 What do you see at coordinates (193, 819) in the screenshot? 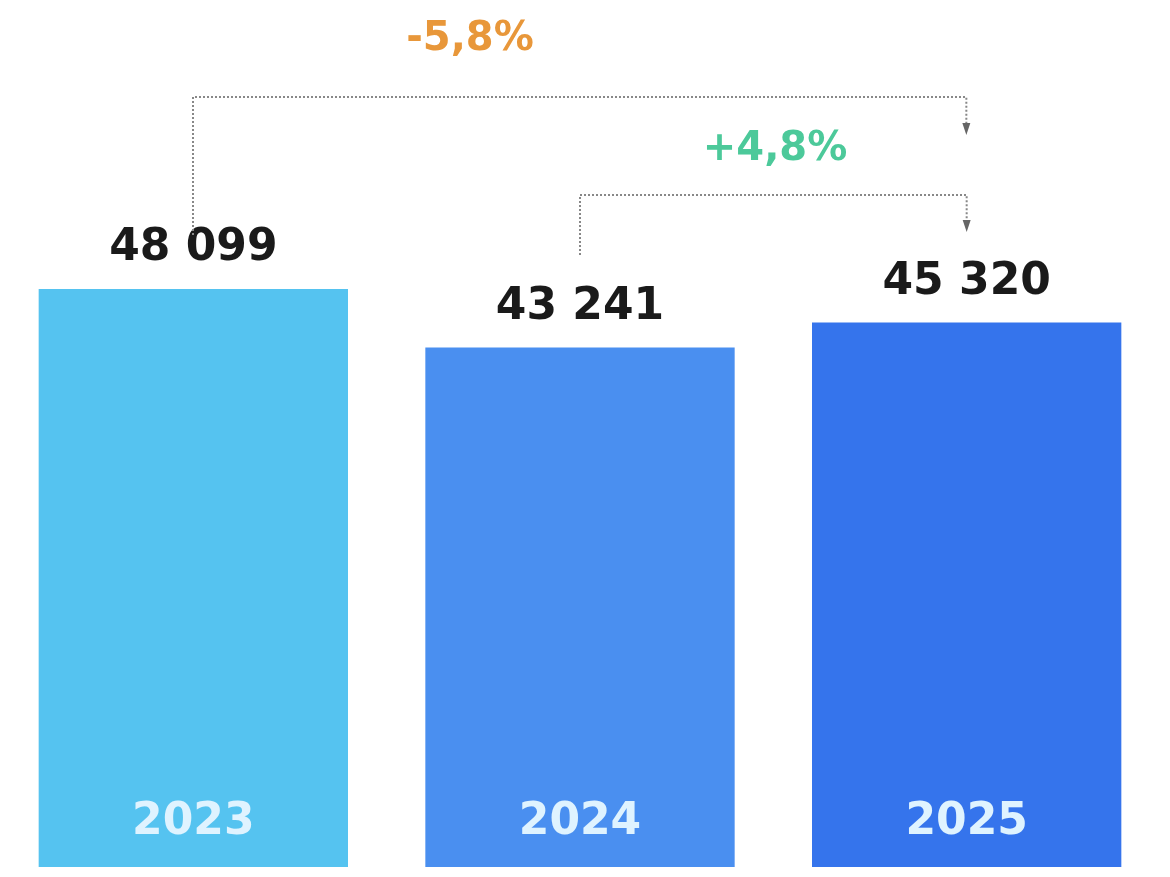
I see `x-tick-label: 2023` at bounding box center [193, 819].